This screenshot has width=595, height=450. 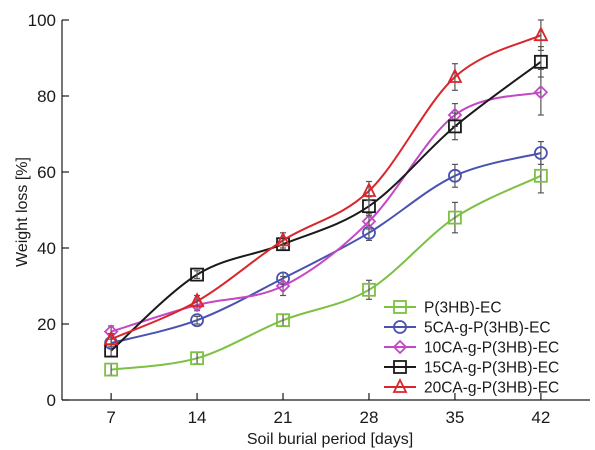 I want to click on x-tick-label: 7, so click(x=110, y=417).